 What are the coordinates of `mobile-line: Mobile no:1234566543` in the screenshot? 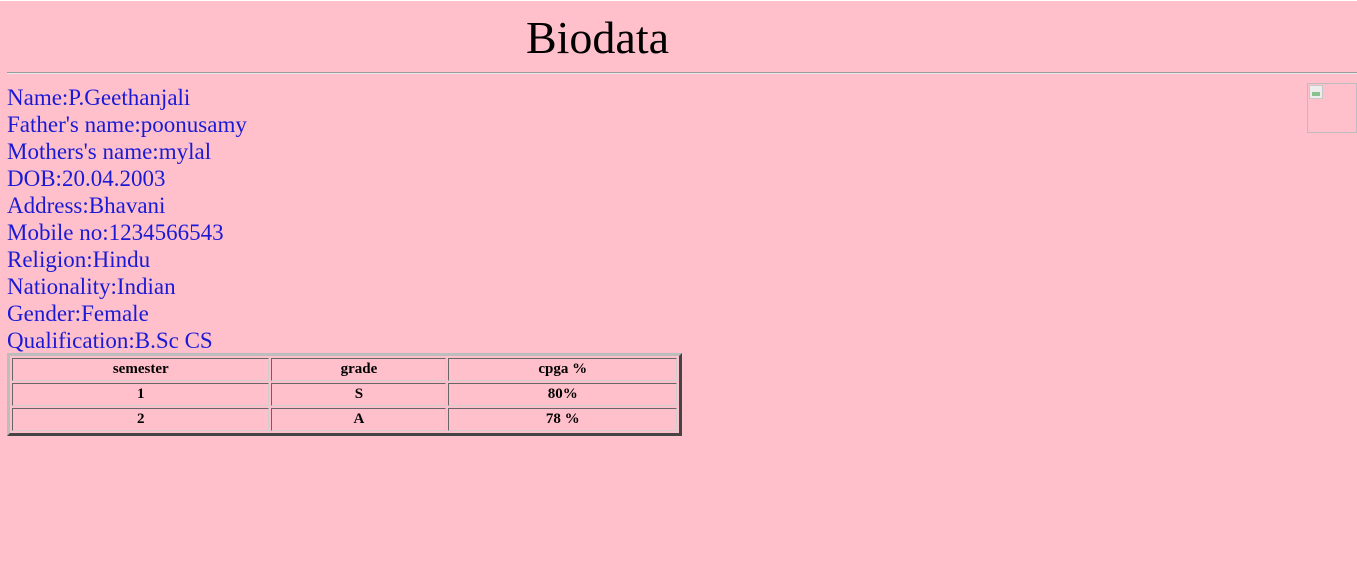 It's located at (115, 232).